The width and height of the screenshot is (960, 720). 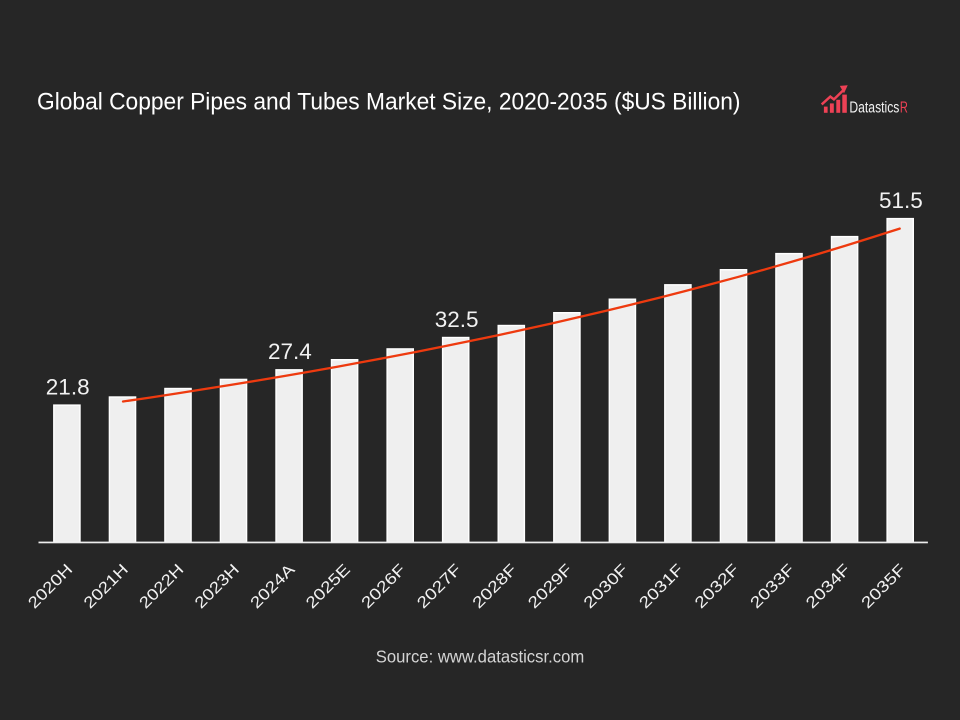 What do you see at coordinates (480, 657) in the screenshot?
I see `svg-text: Source: www.datasticsr.com` at bounding box center [480, 657].